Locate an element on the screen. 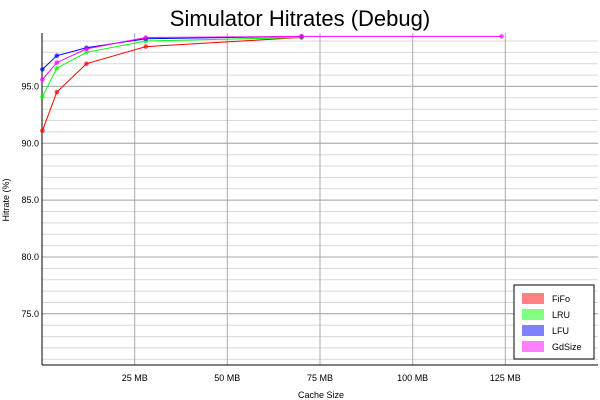 Image resolution: width=600 pixels, height=400 pixels. x-tick-label: 100 MB is located at coordinates (412, 378).